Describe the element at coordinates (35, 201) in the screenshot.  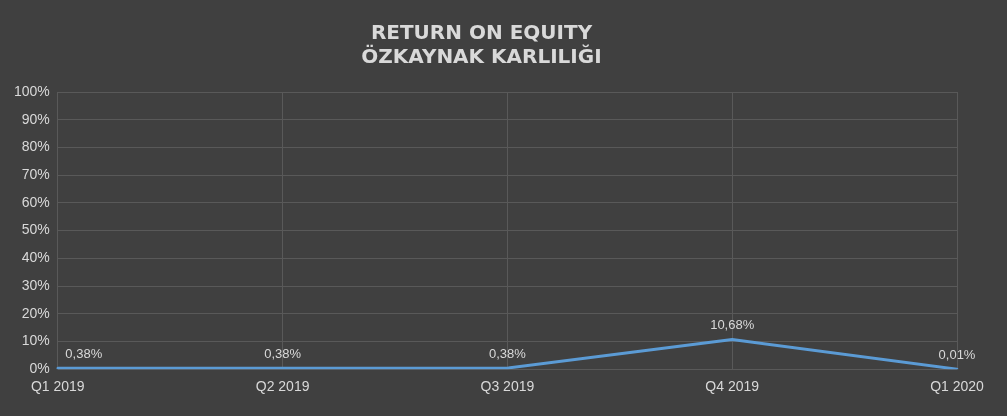
I see `y-tick-label: 60%` at that location.